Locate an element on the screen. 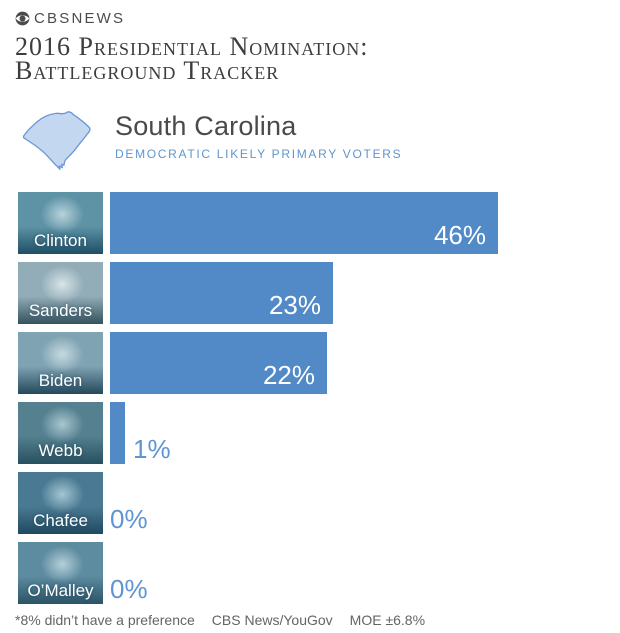 Image resolution: width=620 pixels, height=633 pixels. candidate-portrait: Biden is located at coordinates (60, 363).